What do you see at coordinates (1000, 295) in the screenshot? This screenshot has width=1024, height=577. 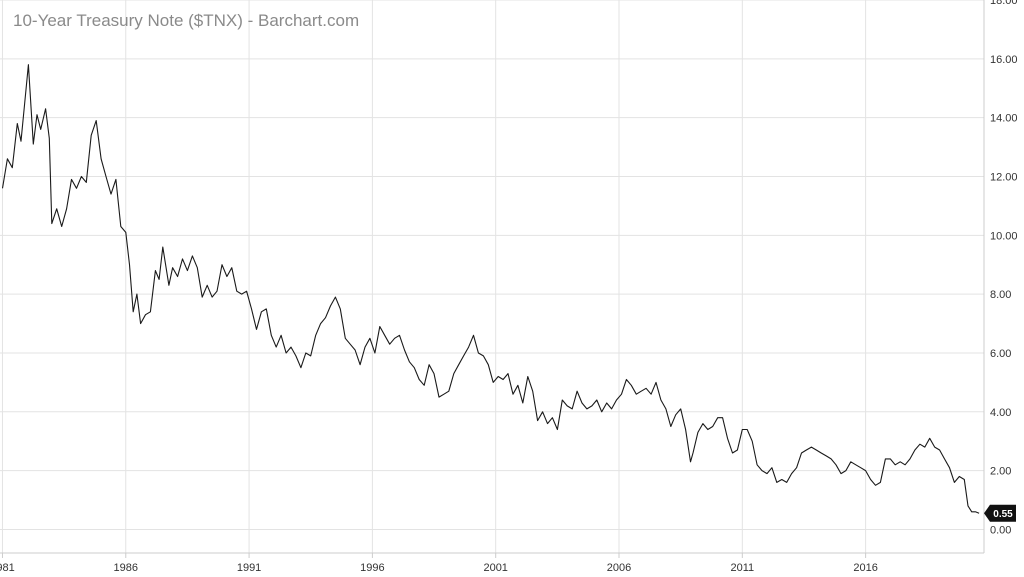 I see `y-tick-label: 8.00` at bounding box center [1000, 295].